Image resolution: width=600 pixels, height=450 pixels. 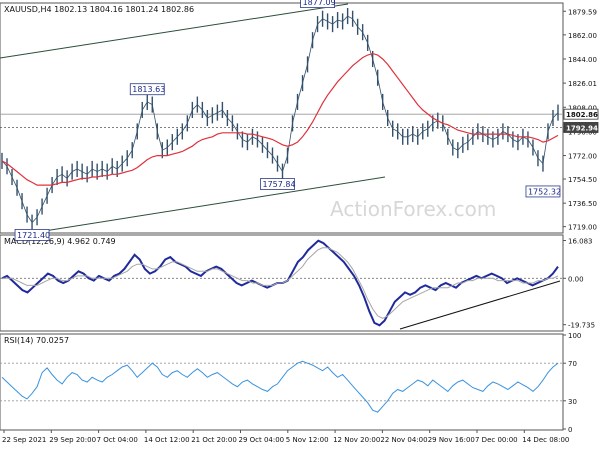 I want to click on rsi-y-tick-label: 100, so click(x=574, y=336).